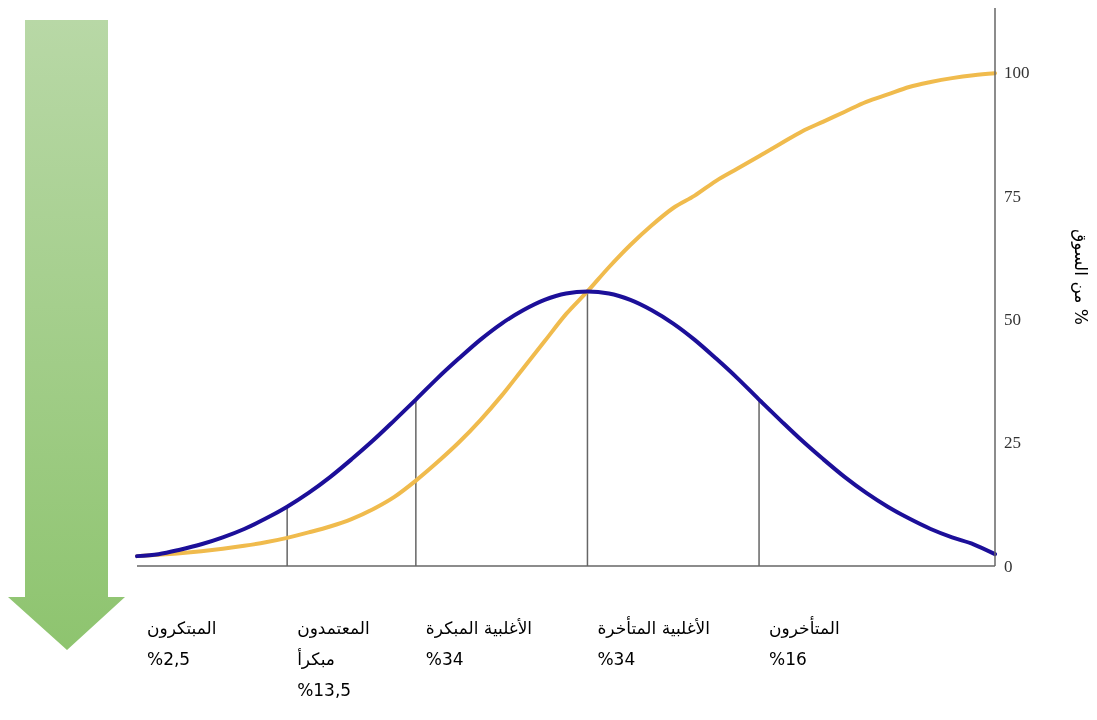 This screenshot has height=720, width=1097. What do you see at coordinates (1017, 73) in the screenshot?
I see `y-tick-label: 100` at bounding box center [1017, 73].